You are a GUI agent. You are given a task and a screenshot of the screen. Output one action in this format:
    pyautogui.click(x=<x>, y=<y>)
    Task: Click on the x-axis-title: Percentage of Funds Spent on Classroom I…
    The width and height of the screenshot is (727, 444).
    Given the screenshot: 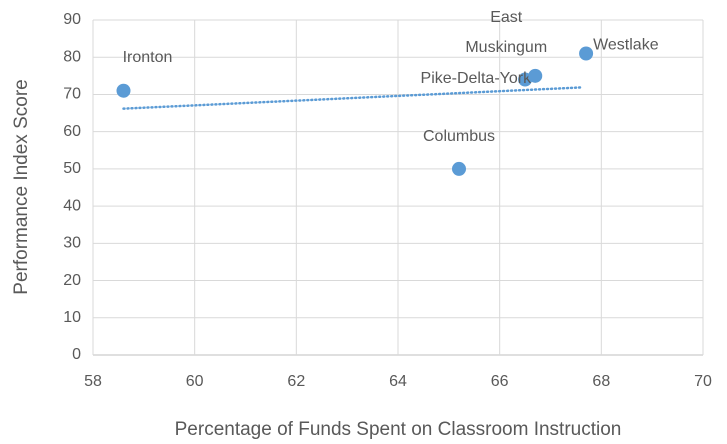 What is the action you would take?
    pyautogui.click(x=398, y=429)
    